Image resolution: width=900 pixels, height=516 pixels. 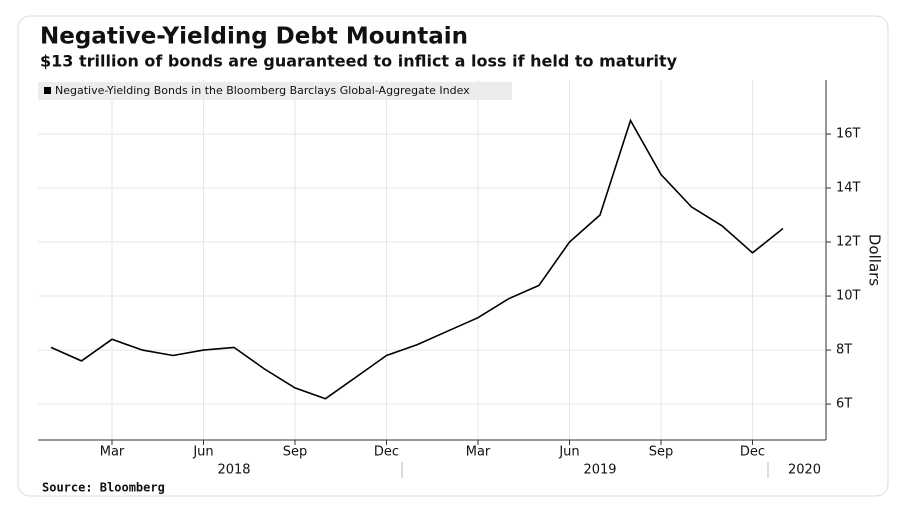 I want to click on legend-swatch, so click(x=47, y=90).